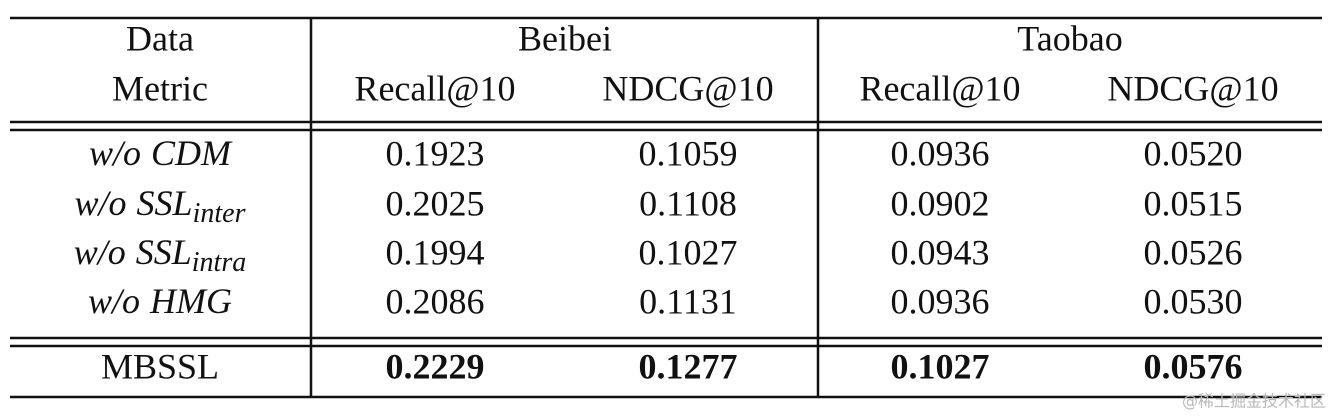 This screenshot has height=416, width=1334. Describe the element at coordinates (190, 301) in the screenshot. I see `label-name: HMG` at that location.